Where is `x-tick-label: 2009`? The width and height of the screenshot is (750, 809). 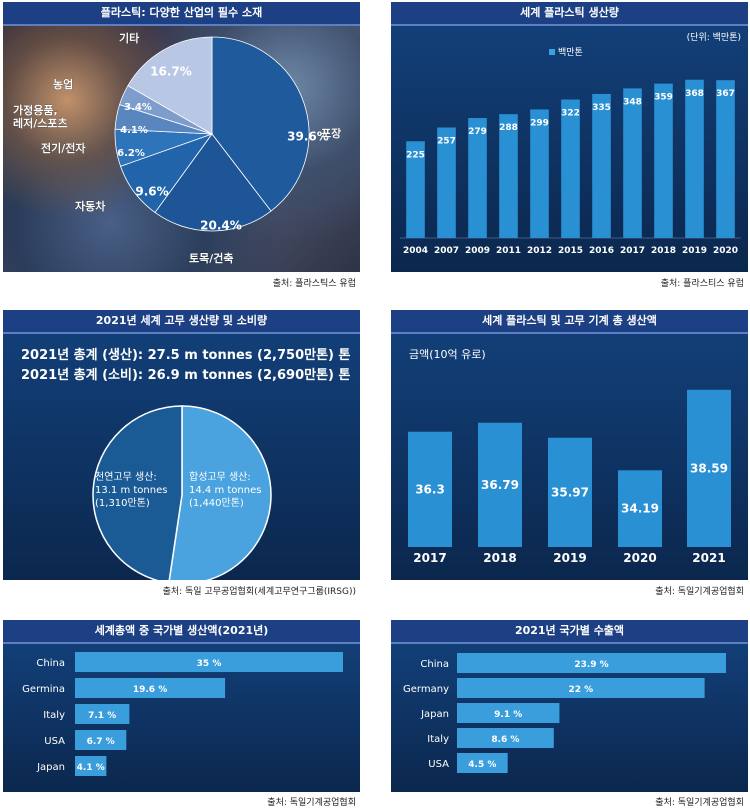
x-tick-label: 2009 is located at coordinates (477, 251).